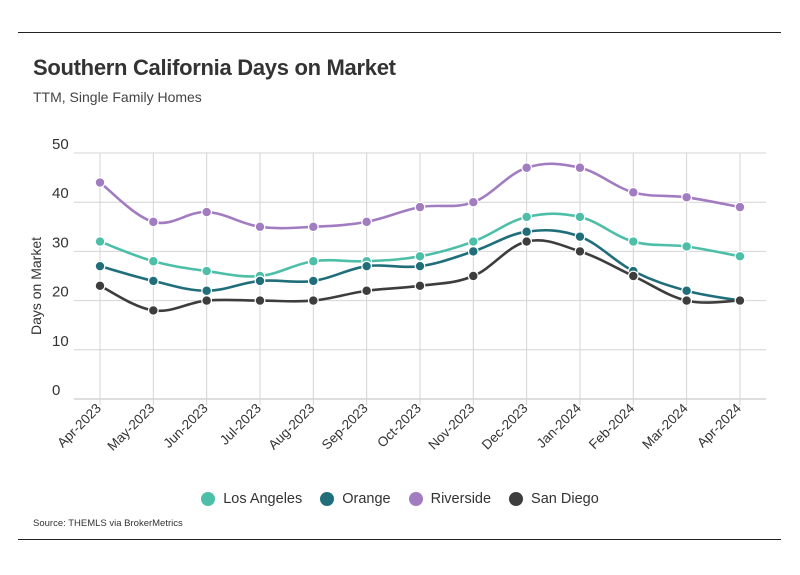 The height and width of the screenshot is (575, 800). What do you see at coordinates (60, 341) in the screenshot?
I see `y-tick-label: 10` at bounding box center [60, 341].